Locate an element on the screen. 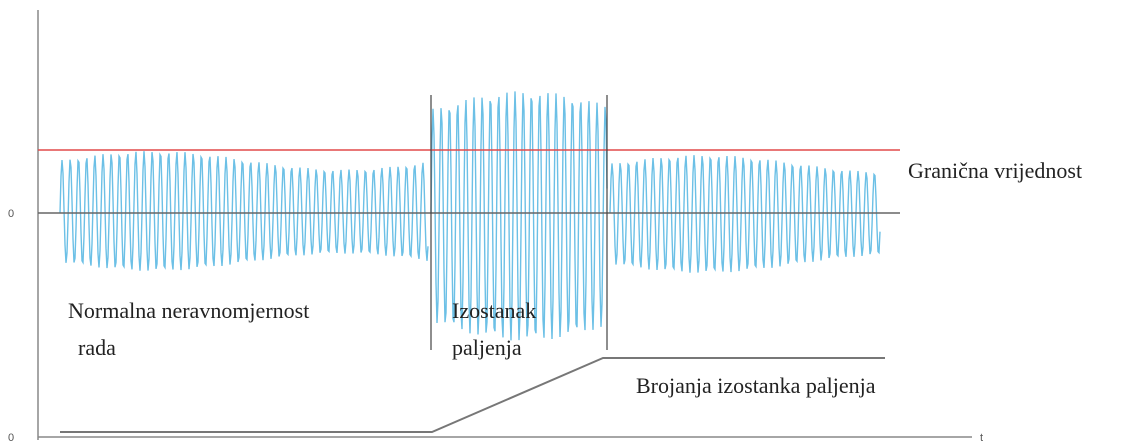  counter-label: Brojanja izostanka paljenja is located at coordinates (756, 385).